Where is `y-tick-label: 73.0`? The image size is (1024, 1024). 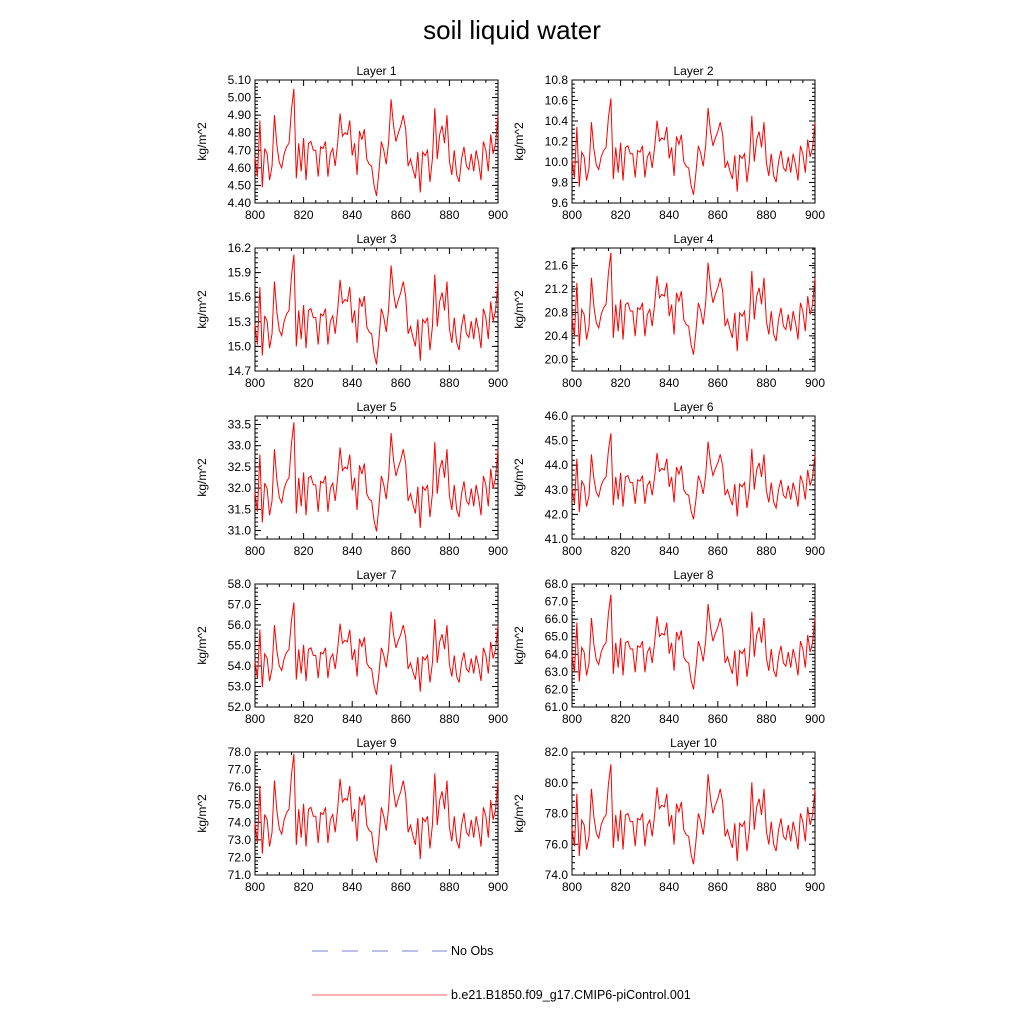
y-tick-label: 73.0 is located at coordinates (240, 840).